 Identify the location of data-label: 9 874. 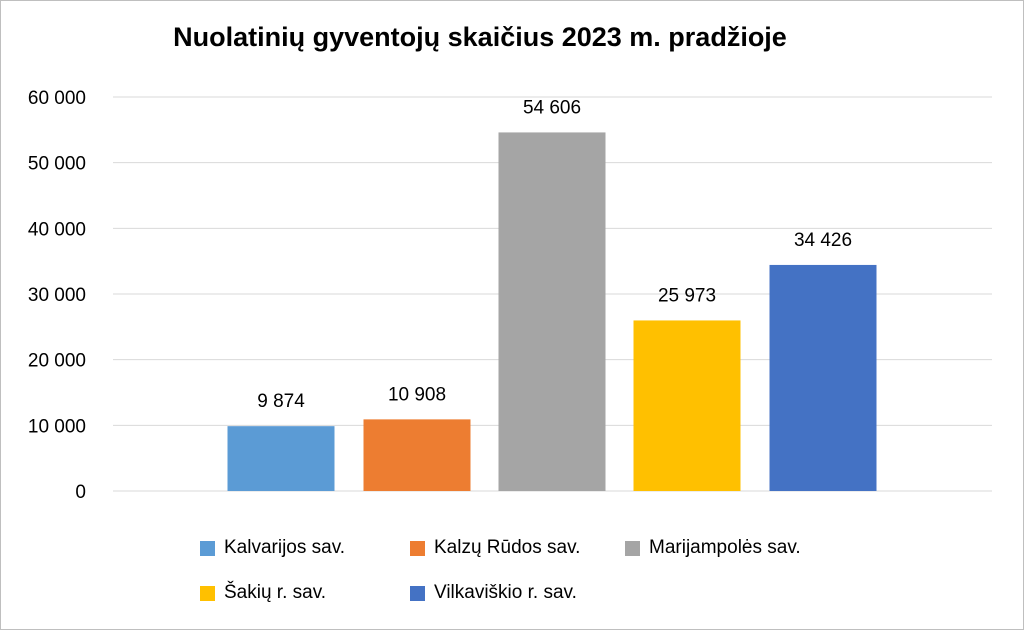
(281, 401).